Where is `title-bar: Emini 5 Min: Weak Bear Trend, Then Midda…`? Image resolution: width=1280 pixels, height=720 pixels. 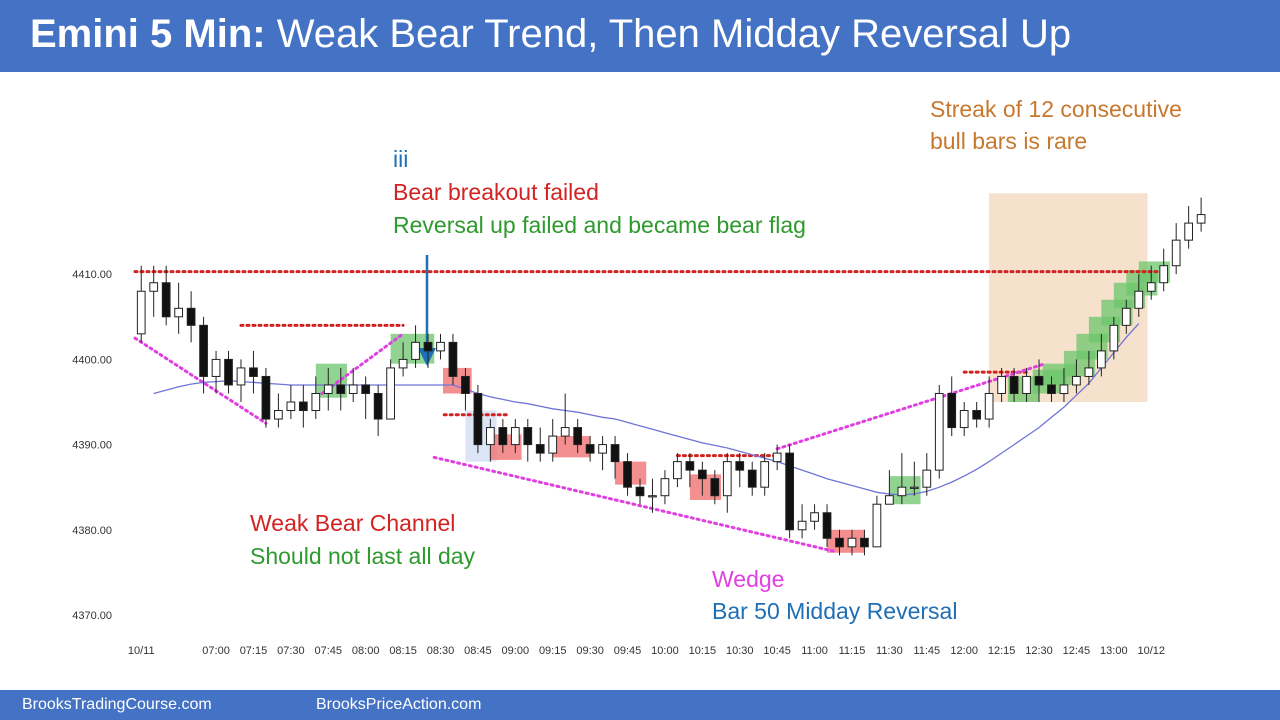 title-bar: Emini 5 Min: Weak Bear Trend, Then Midda… is located at coordinates (640, 36).